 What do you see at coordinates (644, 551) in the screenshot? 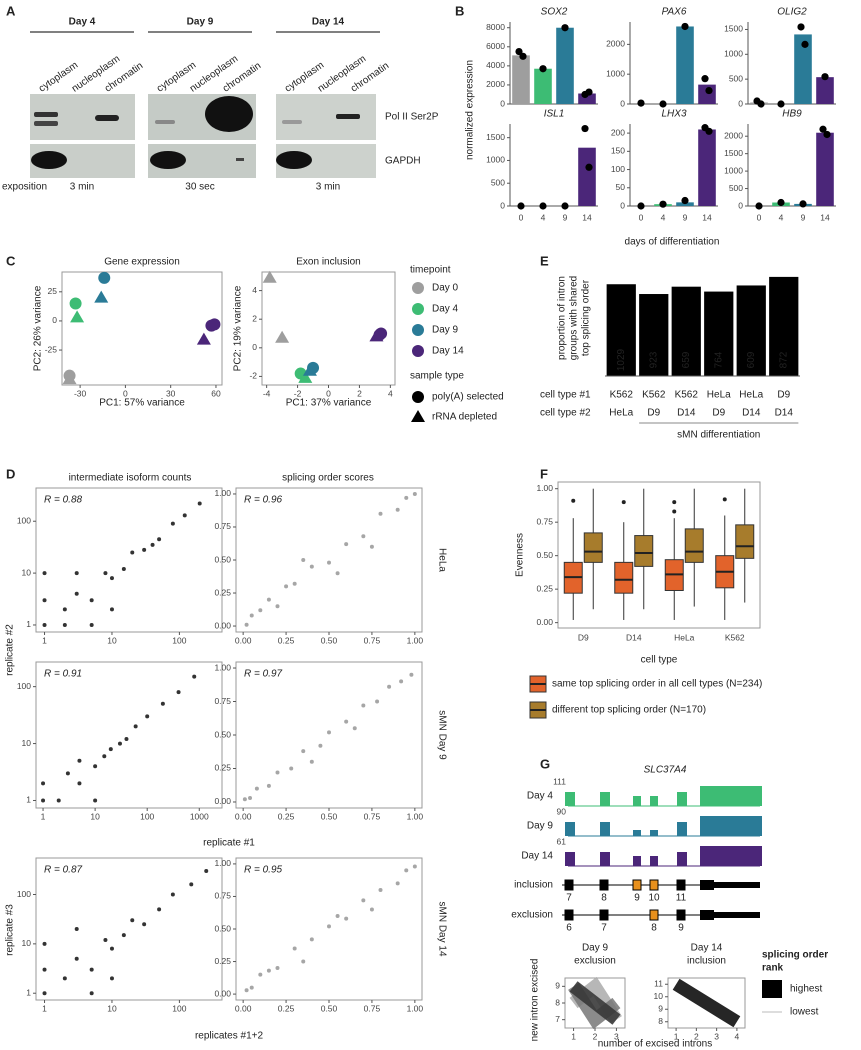
I see `box` at bounding box center [644, 551].